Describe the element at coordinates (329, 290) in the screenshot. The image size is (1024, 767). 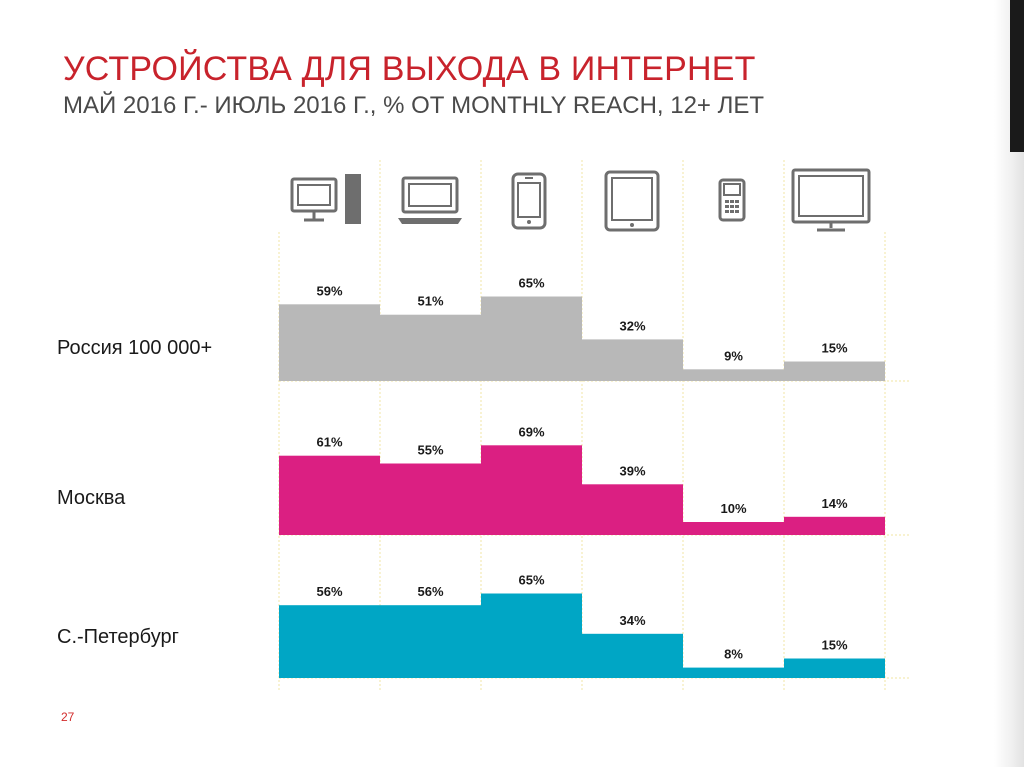
I see `bar-value-label: 59%` at that location.